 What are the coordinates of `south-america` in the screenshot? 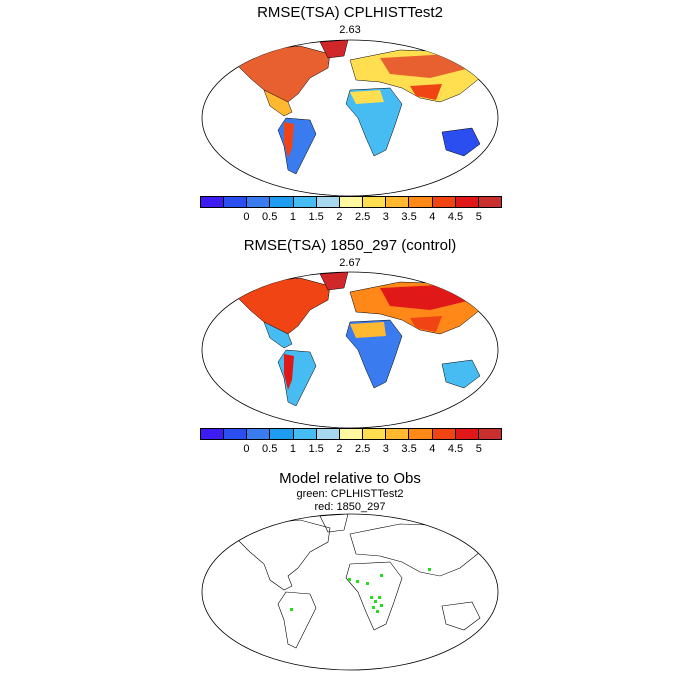 It's located at (297, 620).